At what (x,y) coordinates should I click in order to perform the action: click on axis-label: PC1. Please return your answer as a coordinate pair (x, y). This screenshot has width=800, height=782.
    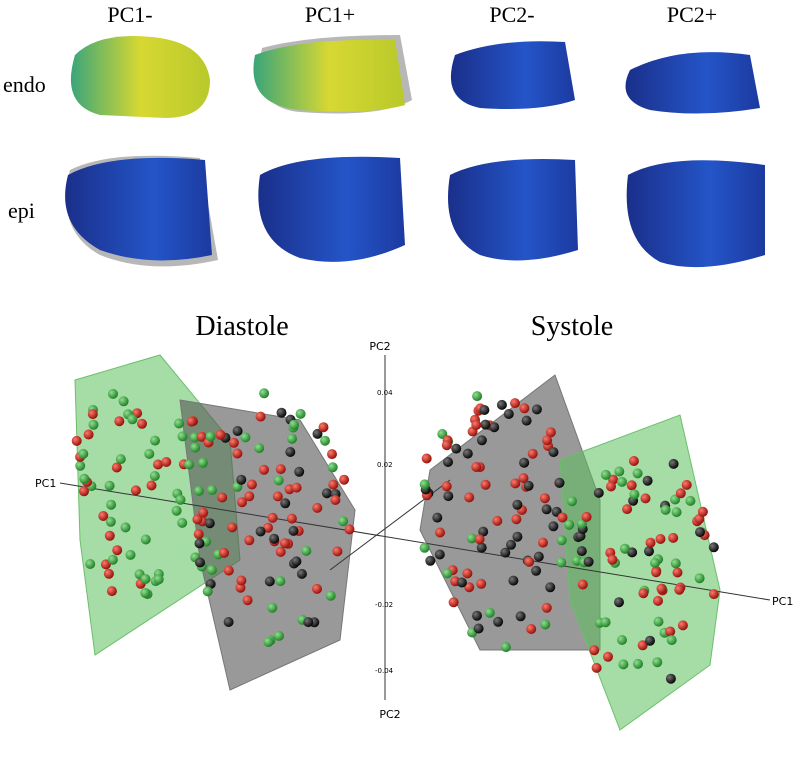
    Looking at the image, I should click on (782, 601).